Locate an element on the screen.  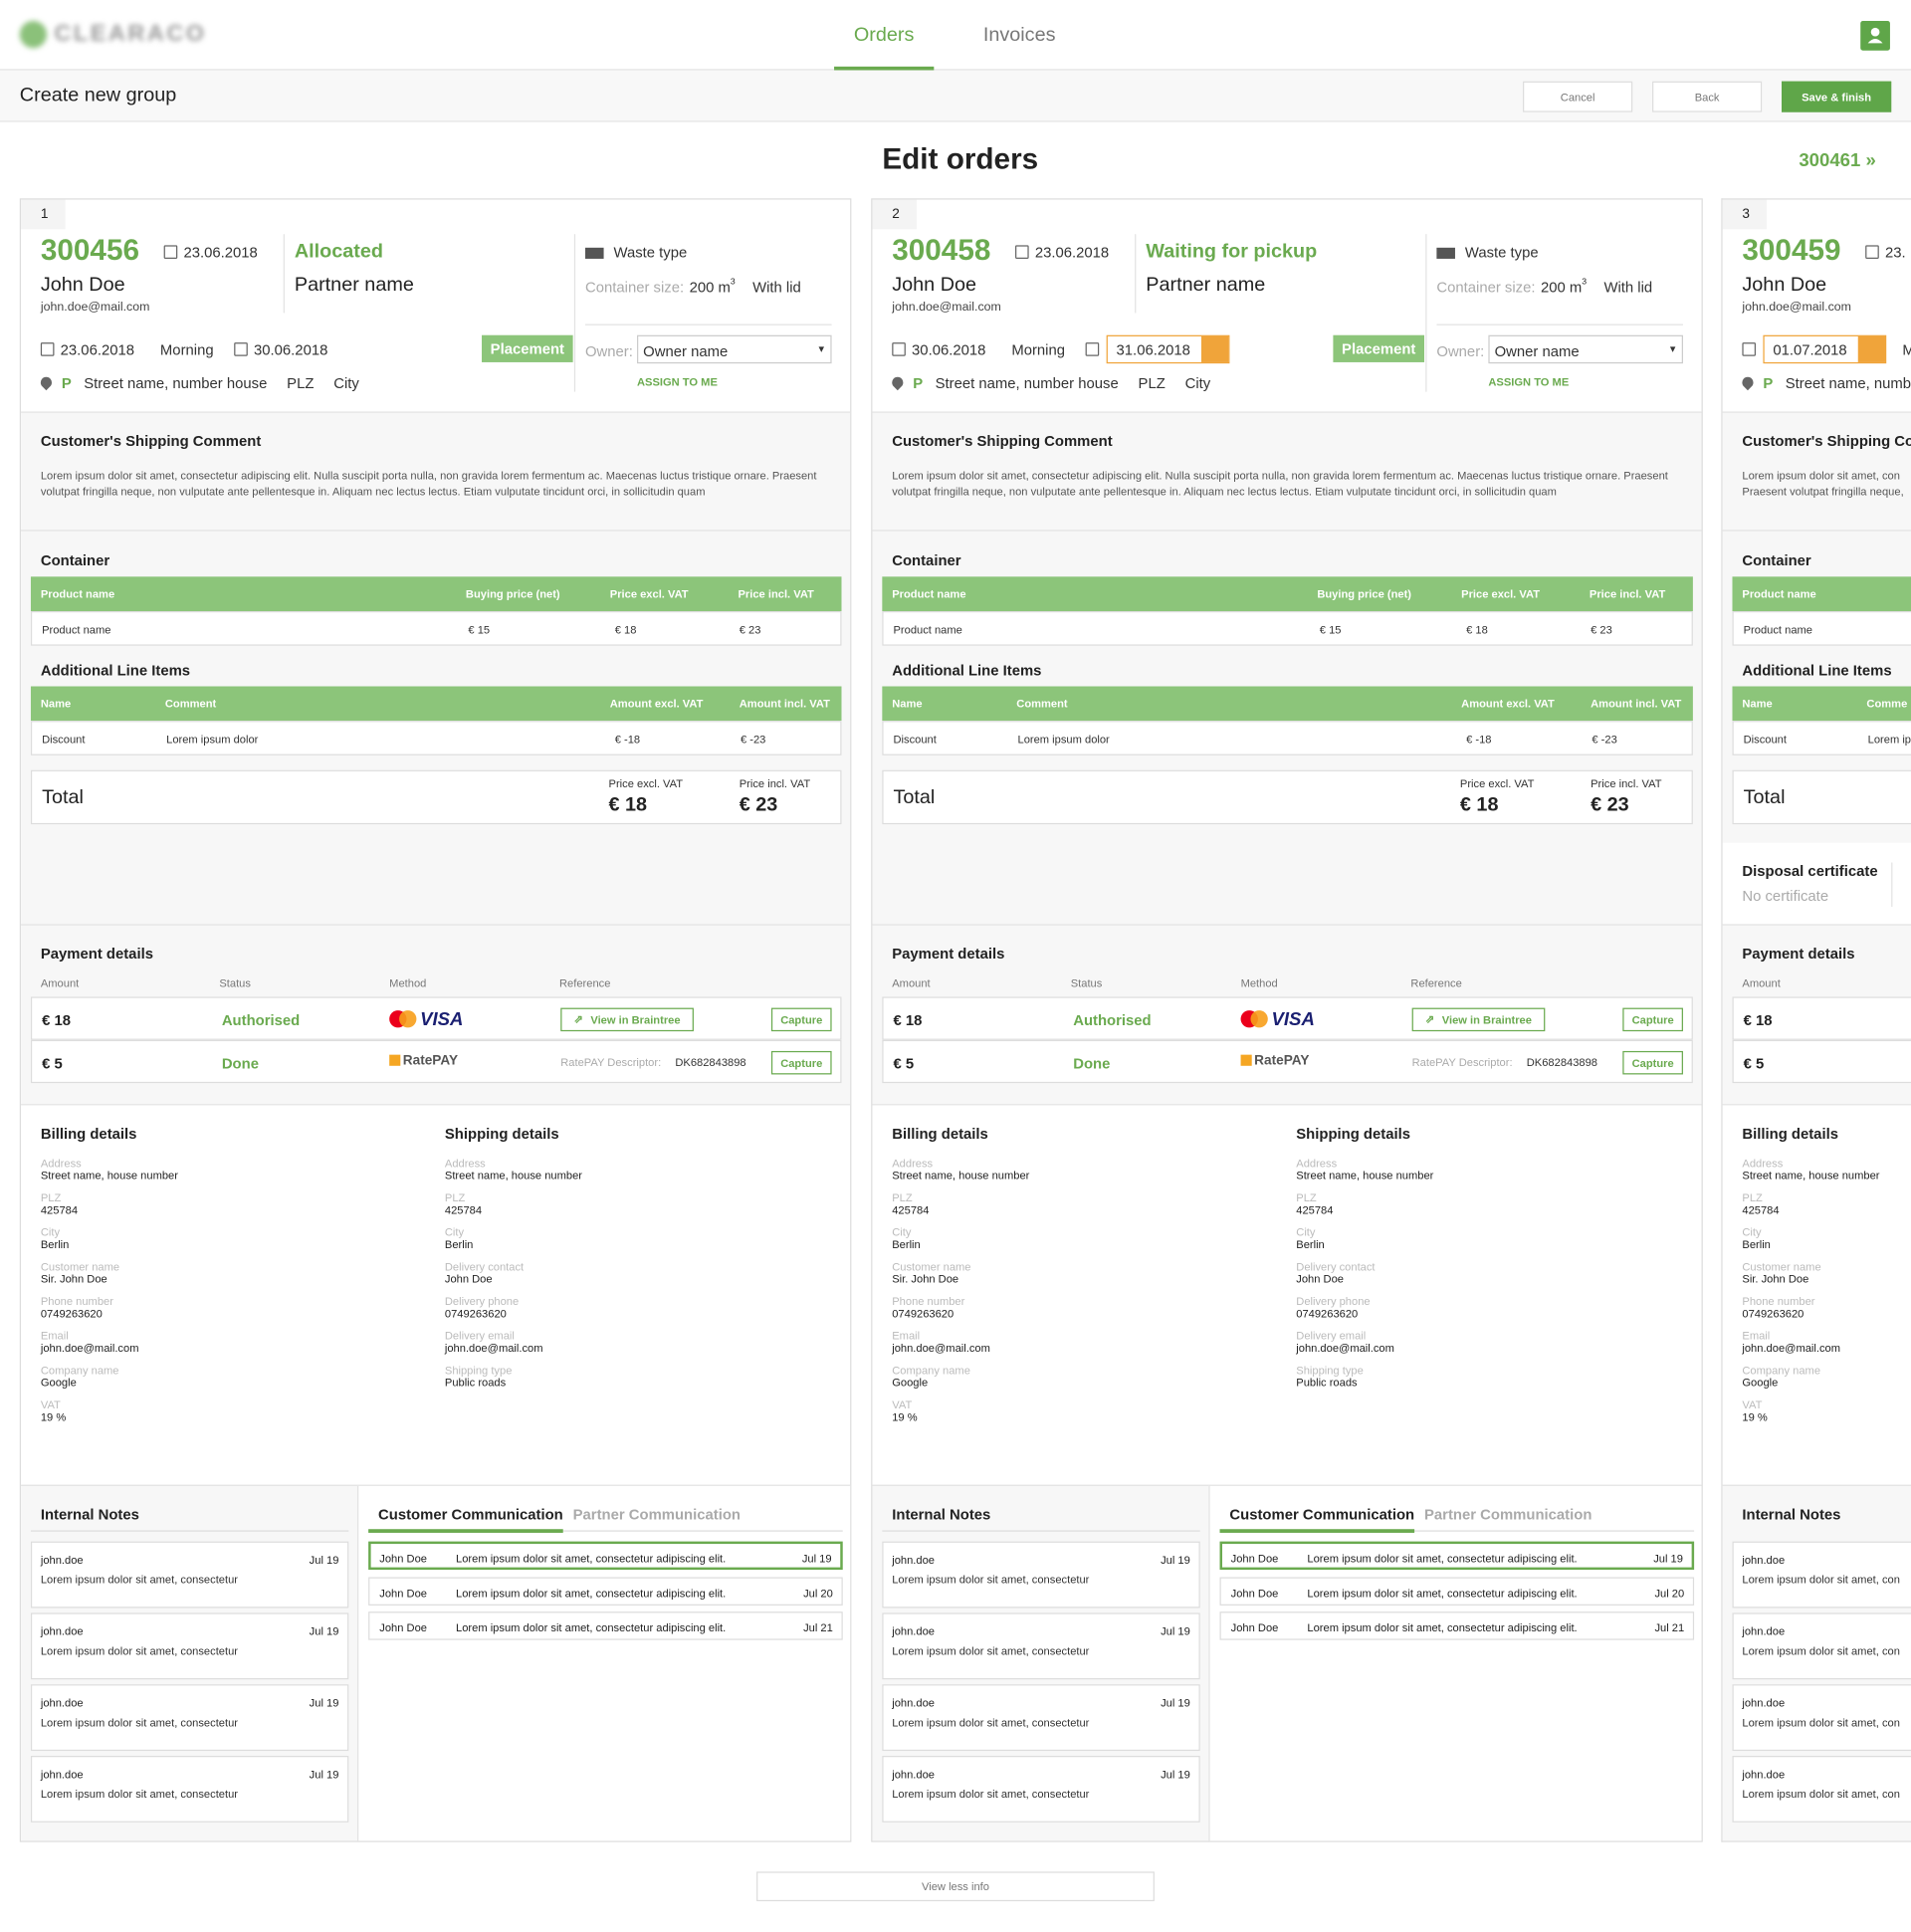
section-title: Customer's Shipping Comment is located at coordinates (1002, 441).